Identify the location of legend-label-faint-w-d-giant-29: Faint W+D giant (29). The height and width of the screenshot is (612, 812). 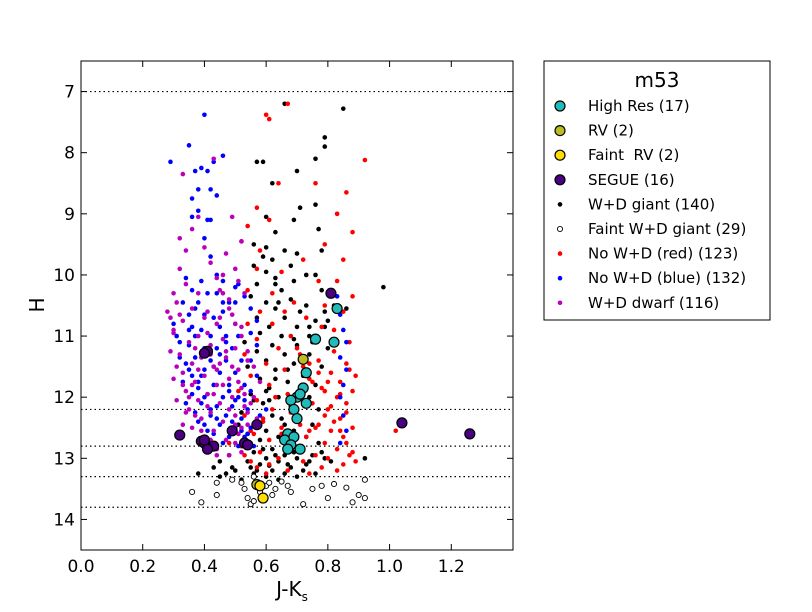
(667, 229).